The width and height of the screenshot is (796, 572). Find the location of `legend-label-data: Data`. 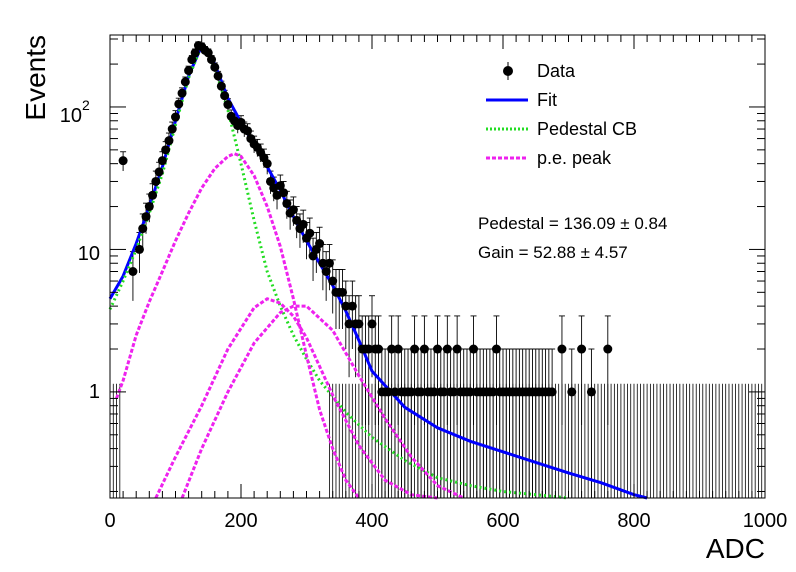

legend-label-data: Data is located at coordinates (556, 71).